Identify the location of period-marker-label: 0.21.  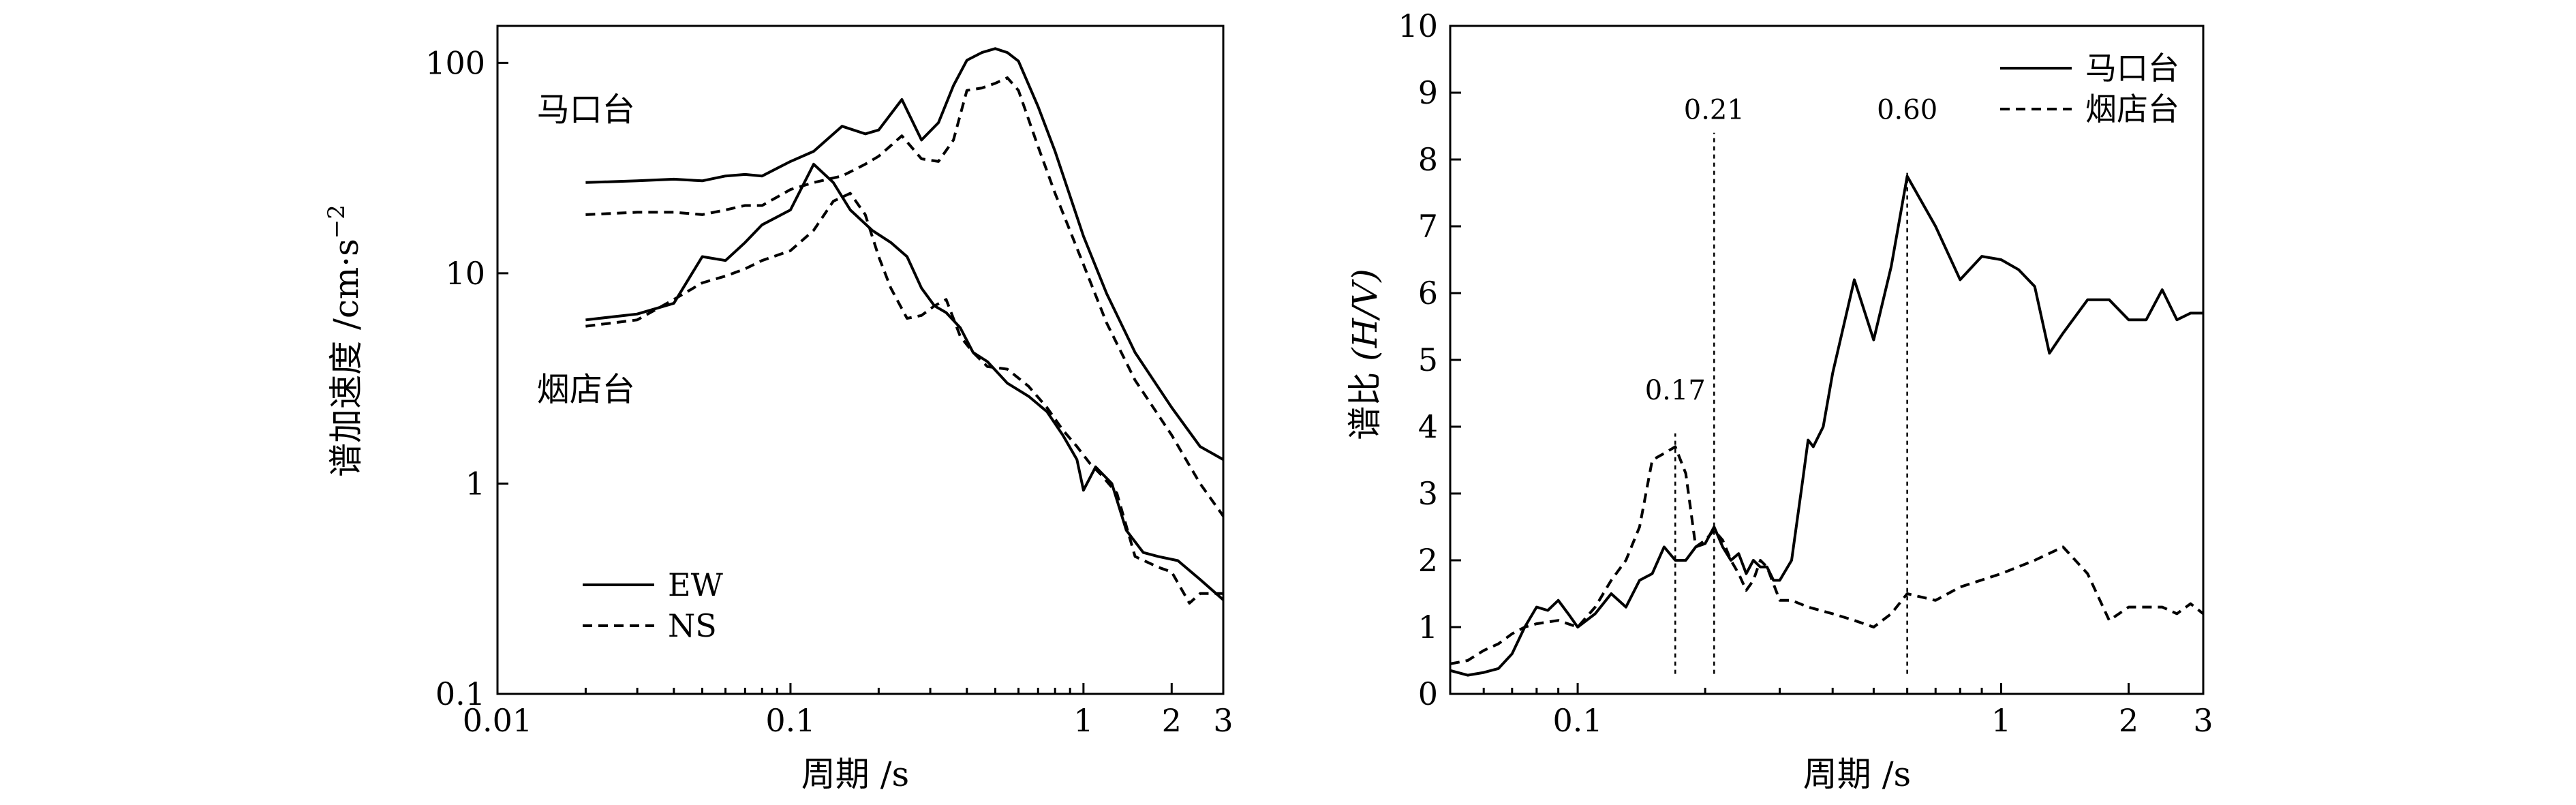
(1714, 110).